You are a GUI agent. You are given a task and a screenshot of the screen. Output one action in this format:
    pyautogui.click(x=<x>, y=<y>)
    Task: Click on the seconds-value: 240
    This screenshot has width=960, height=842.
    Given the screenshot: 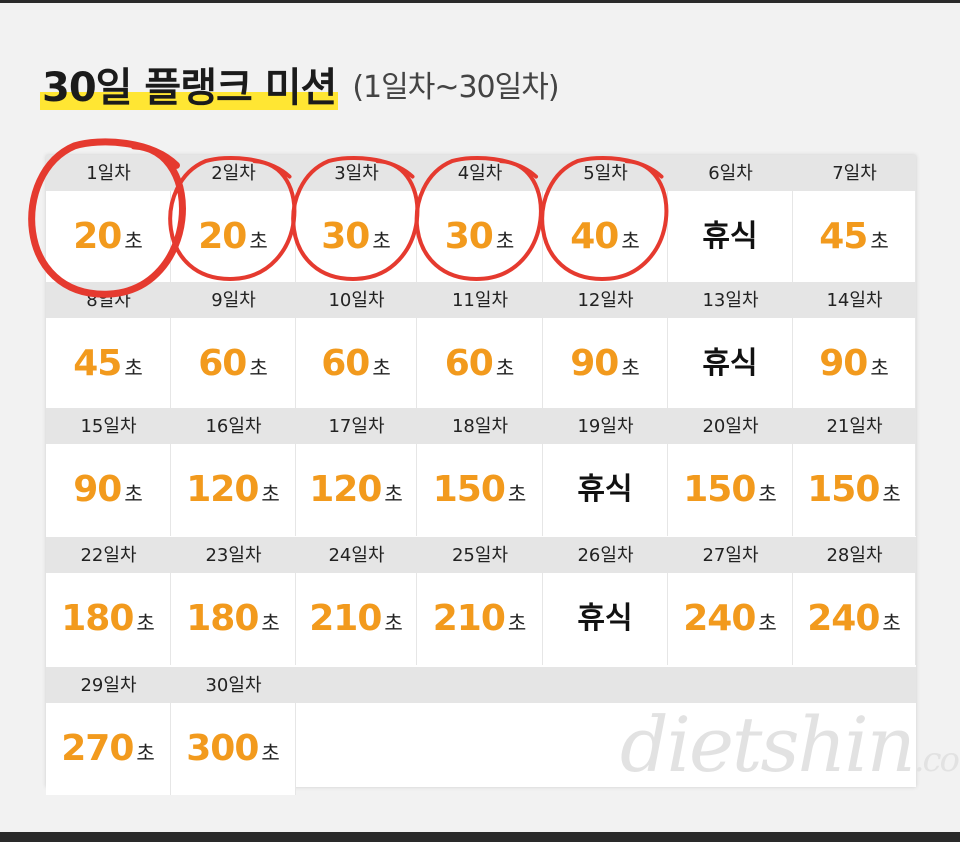 What is the action you would take?
    pyautogui.click(x=843, y=618)
    